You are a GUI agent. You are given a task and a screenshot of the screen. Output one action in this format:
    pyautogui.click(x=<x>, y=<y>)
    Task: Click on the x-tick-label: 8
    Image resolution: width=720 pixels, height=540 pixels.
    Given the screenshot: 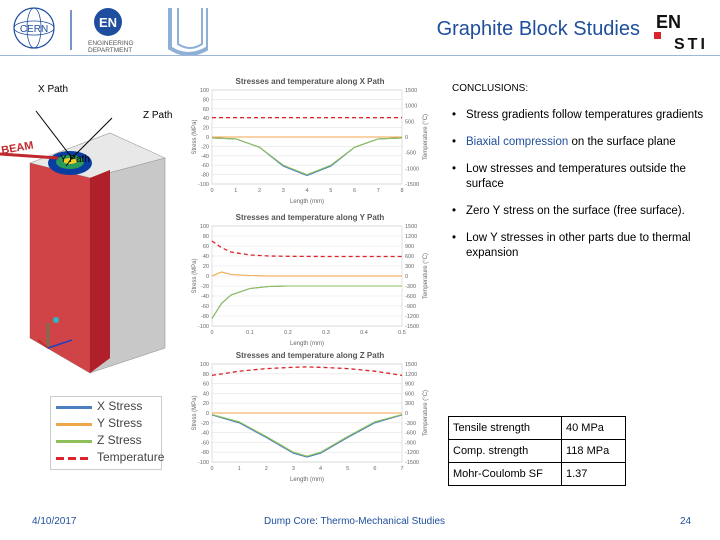 What is the action you would take?
    pyautogui.click(x=401, y=191)
    